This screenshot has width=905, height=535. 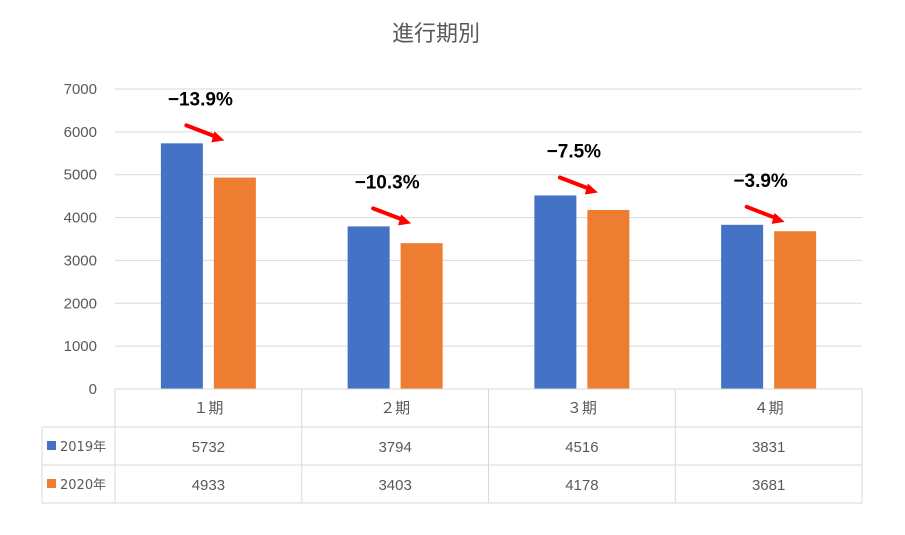 I want to click on table-value: 4933, so click(x=208, y=485).